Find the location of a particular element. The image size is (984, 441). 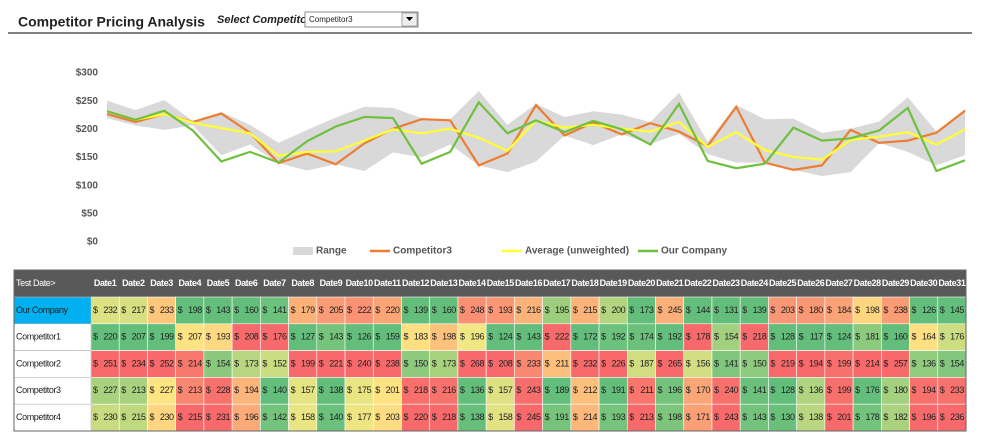

dropdown-value: Competitor3 is located at coordinates (331, 19).